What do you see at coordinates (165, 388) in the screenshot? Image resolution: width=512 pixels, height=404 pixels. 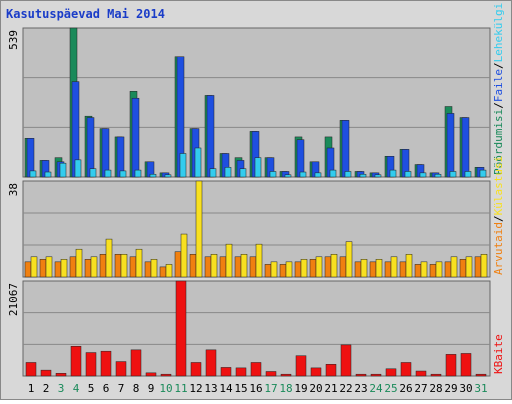 I see `x-tick-label: 10` at bounding box center [165, 388].